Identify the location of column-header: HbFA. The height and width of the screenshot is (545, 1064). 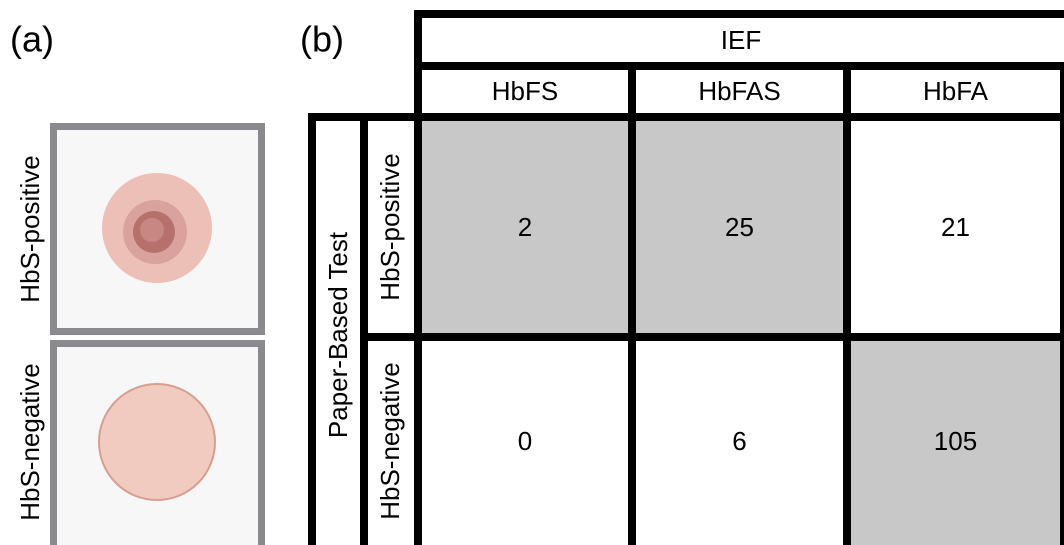
(956, 91).